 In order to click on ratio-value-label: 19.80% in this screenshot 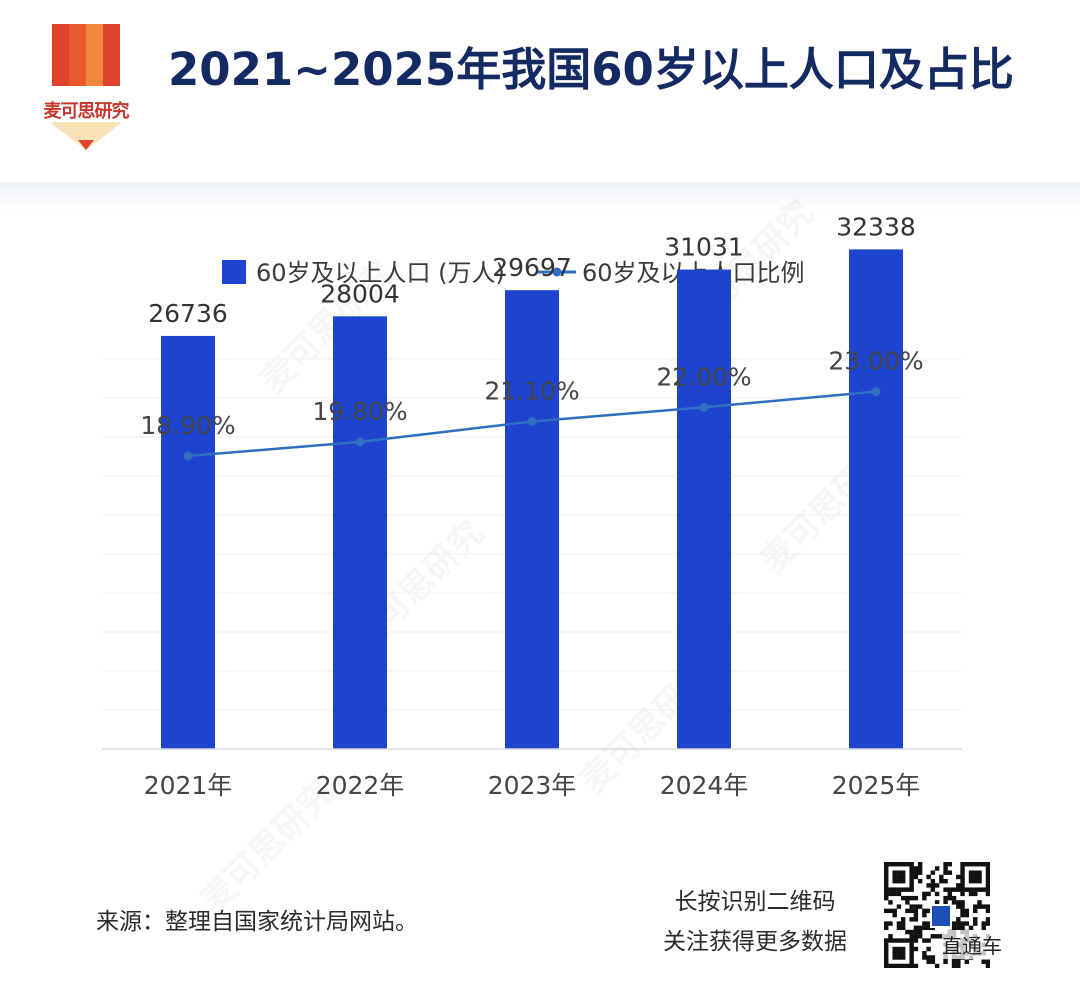, I will do `click(359, 411)`.